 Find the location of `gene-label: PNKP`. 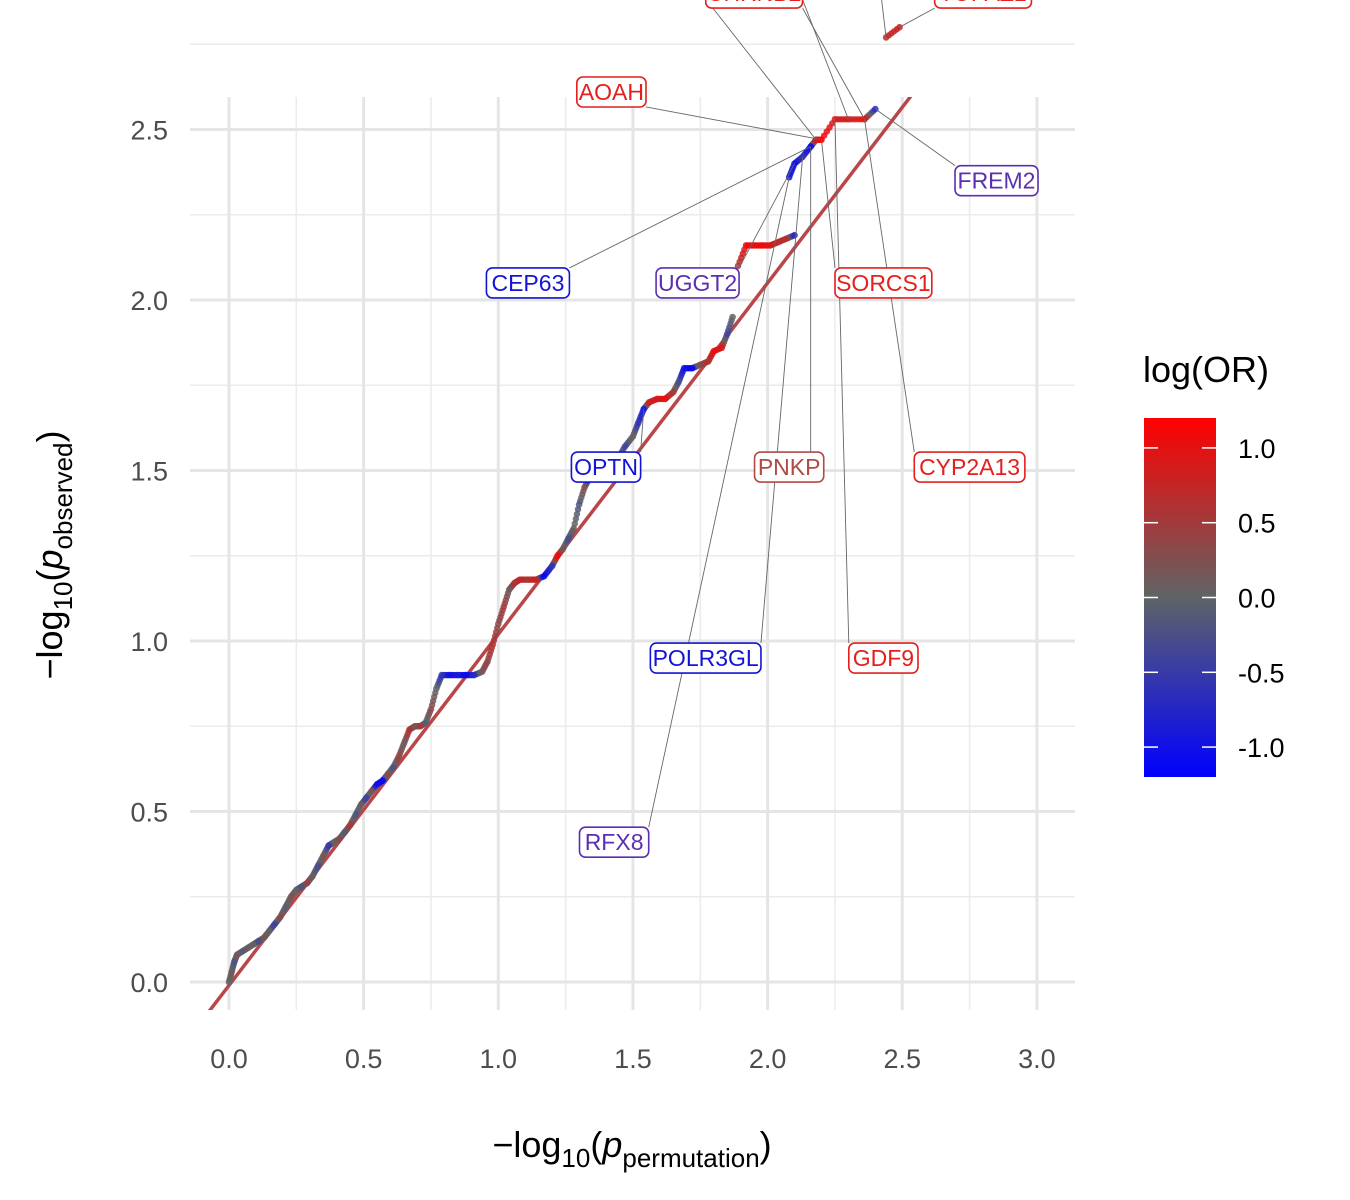

gene-label: PNKP is located at coordinates (789, 467).